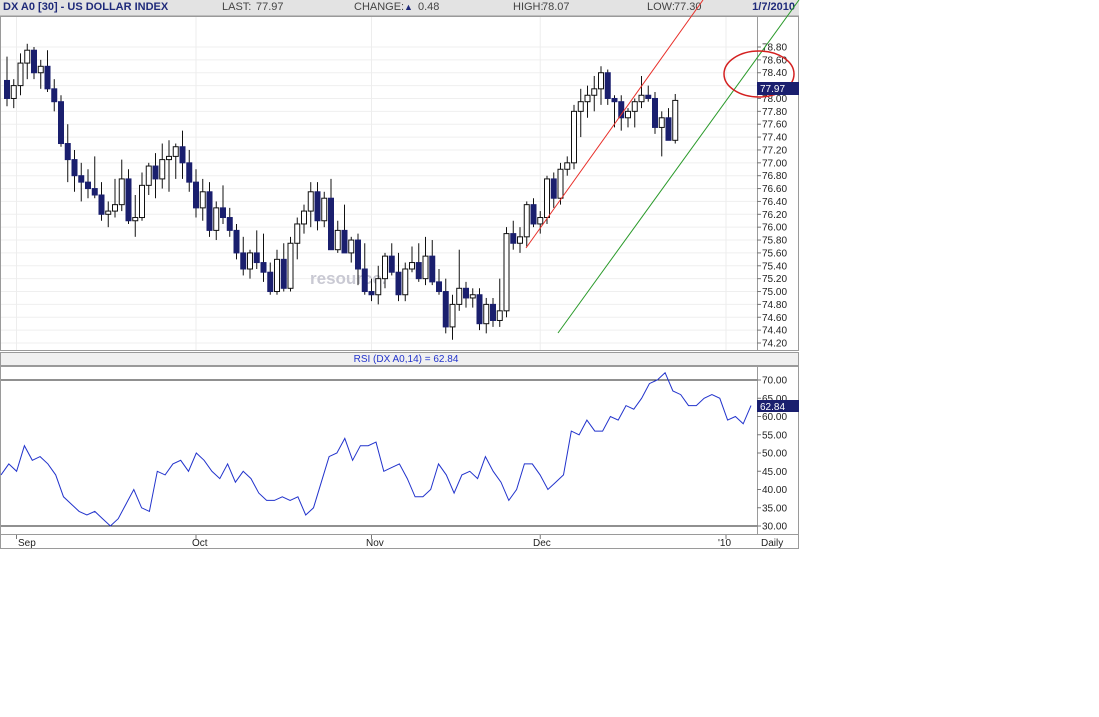 The height and width of the screenshot is (717, 1099). I want to click on x-tick-label: Oct, so click(200, 543).